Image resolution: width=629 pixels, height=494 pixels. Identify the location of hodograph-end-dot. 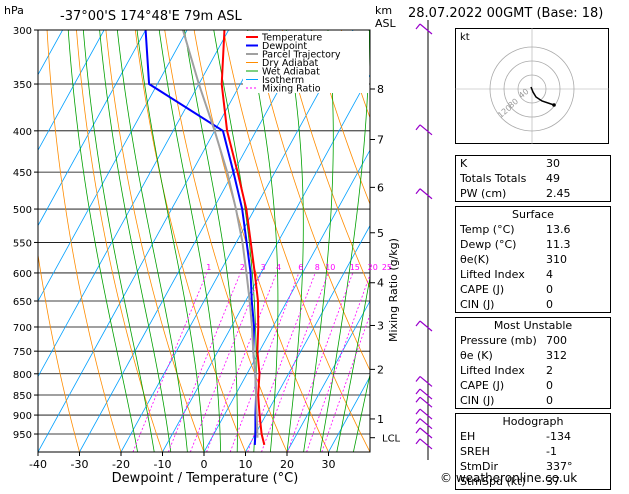
(554, 105).